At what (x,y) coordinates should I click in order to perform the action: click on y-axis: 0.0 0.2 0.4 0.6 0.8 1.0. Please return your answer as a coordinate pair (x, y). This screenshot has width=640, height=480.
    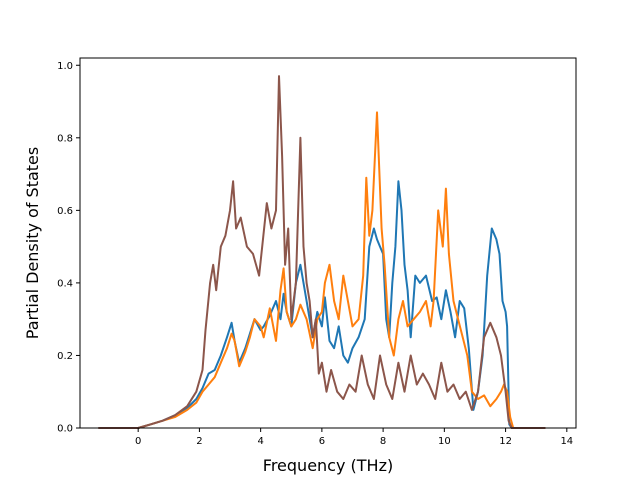
    Looking at the image, I should click on (68, 248).